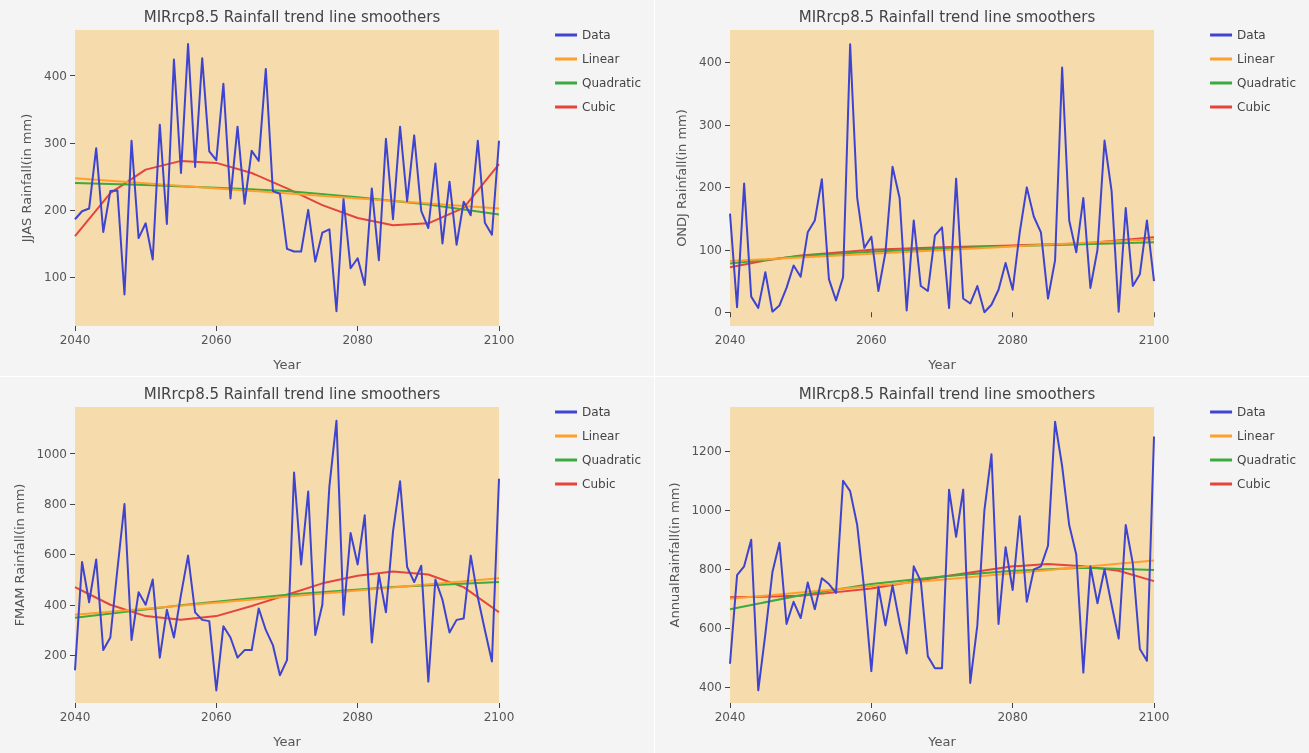 This screenshot has width=1309, height=753. I want to click on y-axis-title: ONDJ Rainfall(in mm), so click(681, 178).